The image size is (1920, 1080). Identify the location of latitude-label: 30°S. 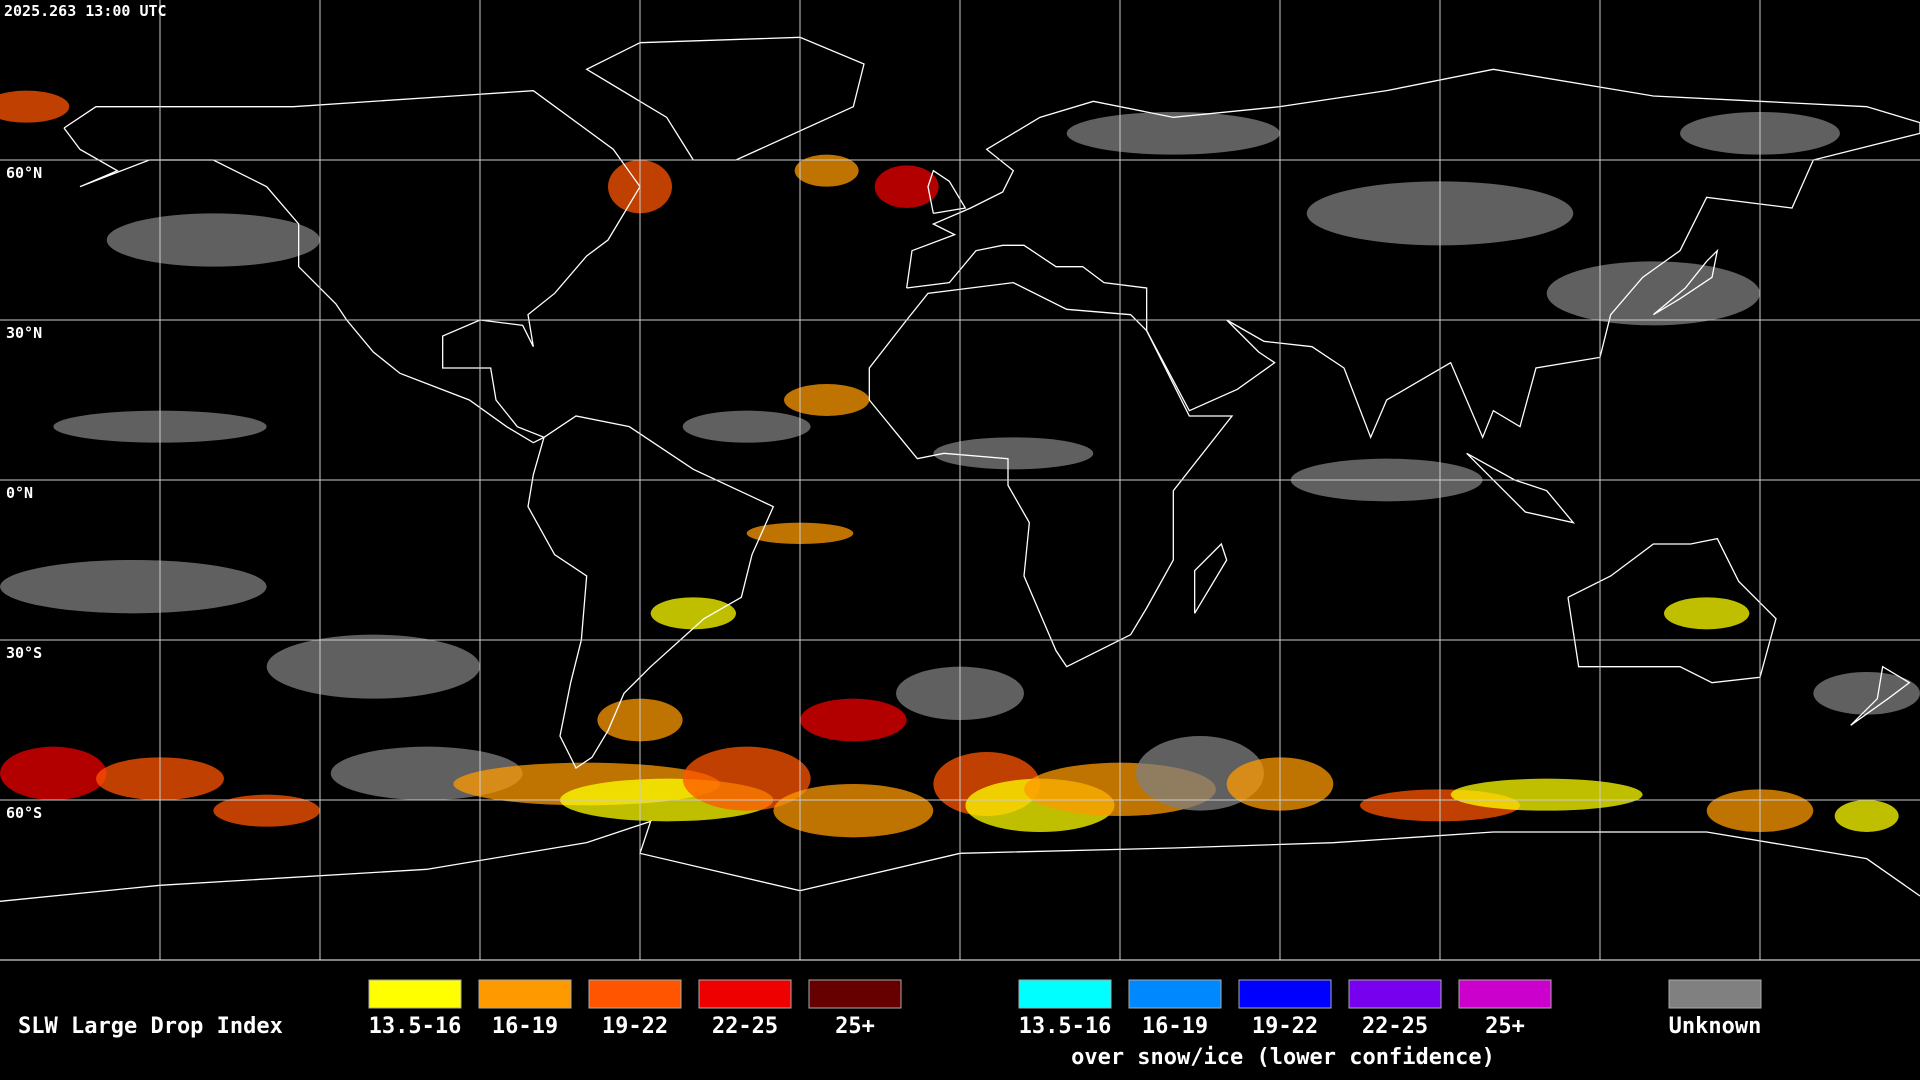
(24, 653).